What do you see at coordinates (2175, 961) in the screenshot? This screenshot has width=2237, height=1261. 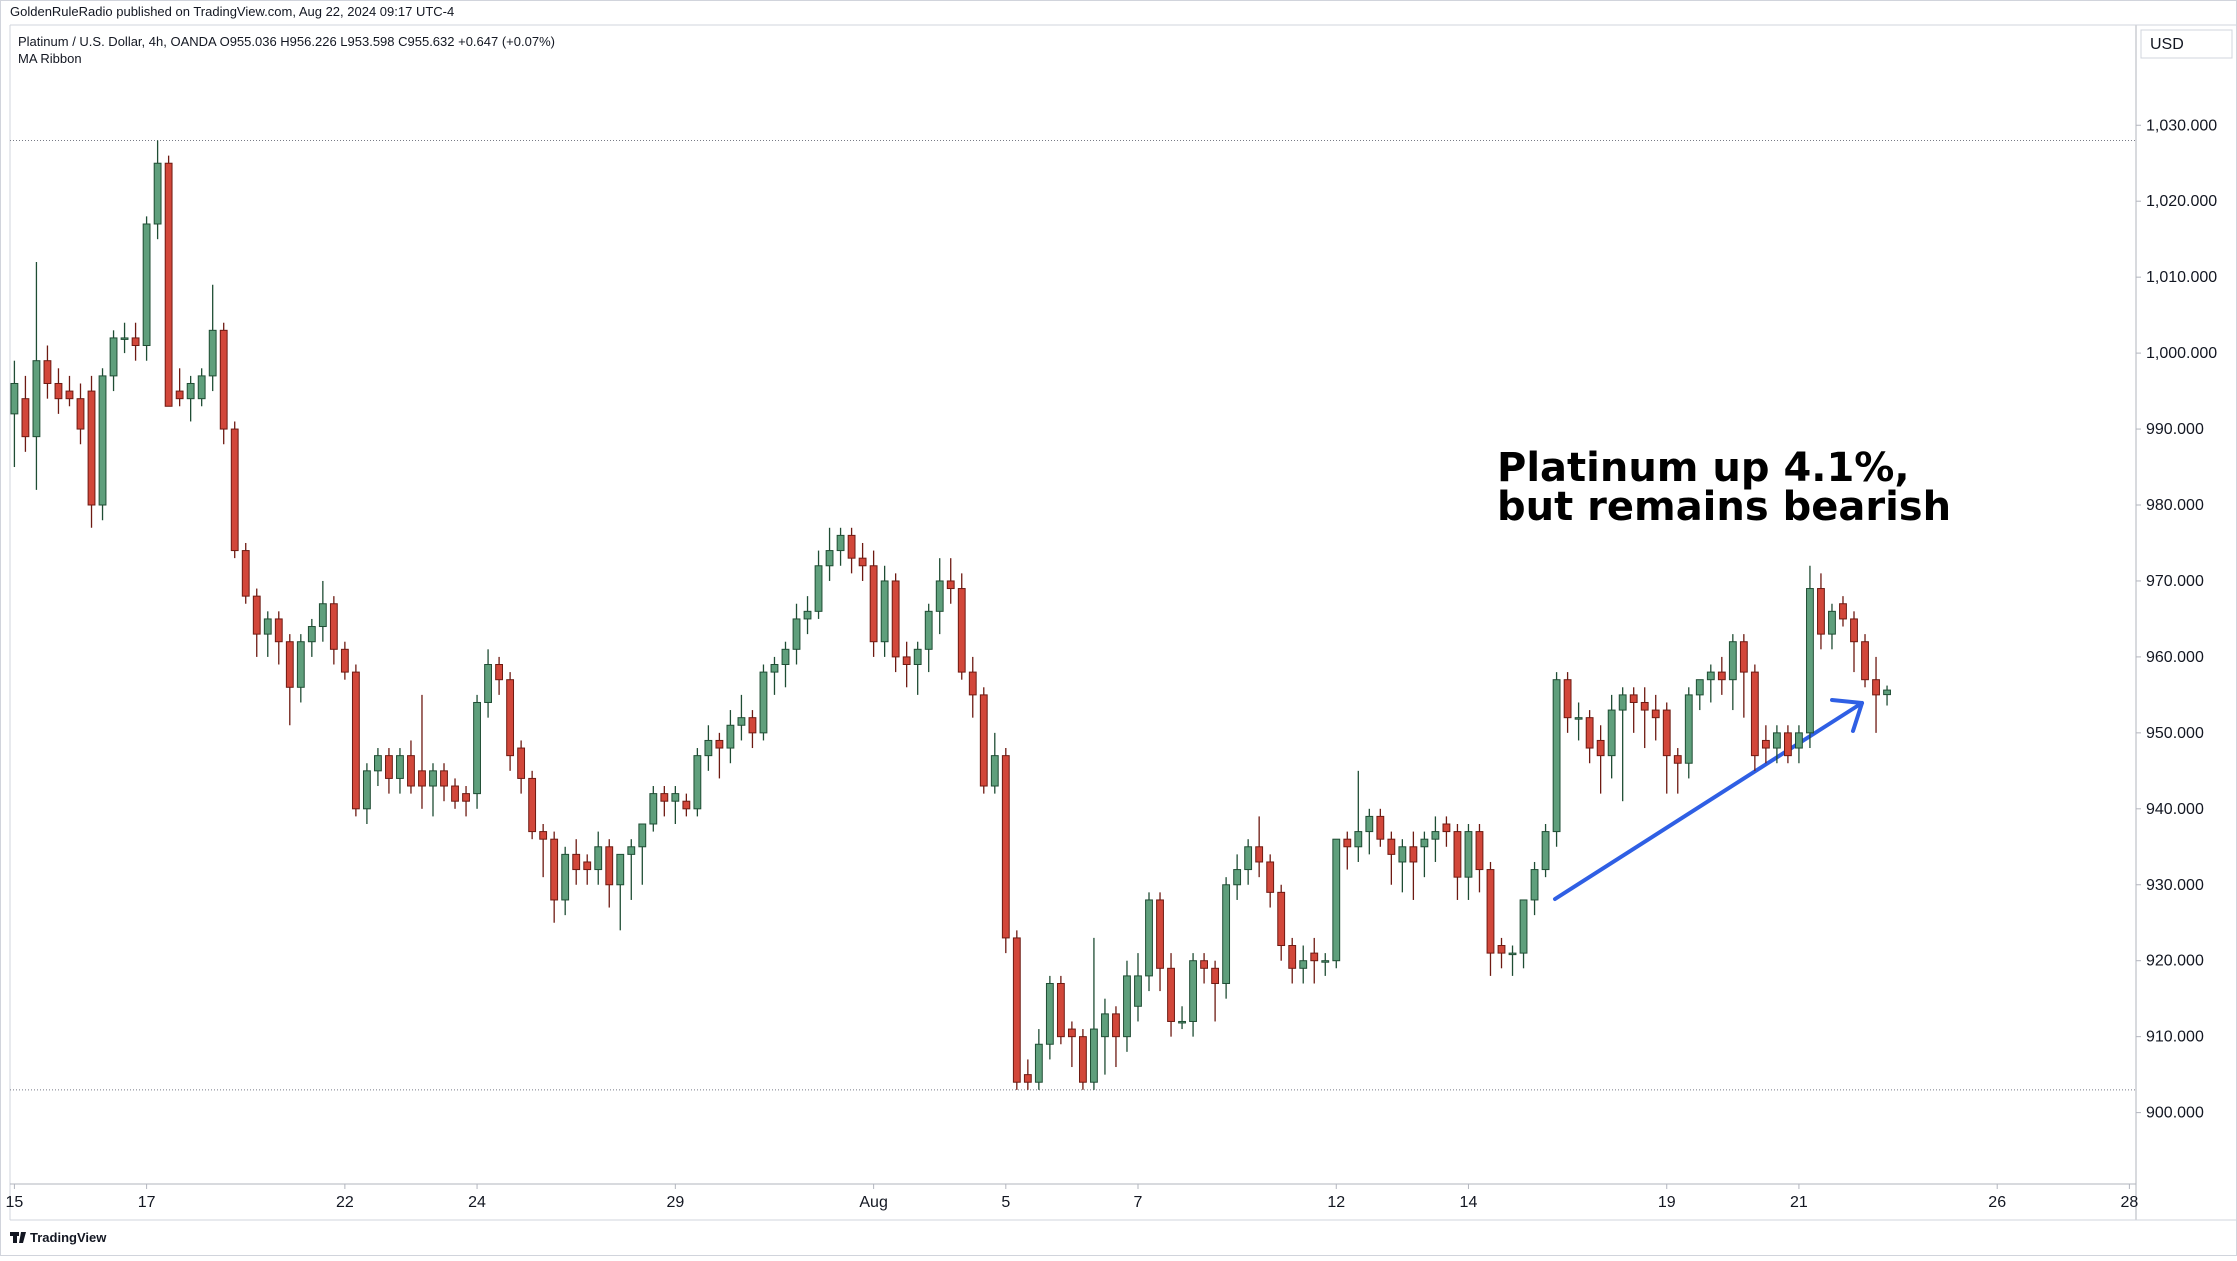 I see `y-tick-label: 920.000` at bounding box center [2175, 961].